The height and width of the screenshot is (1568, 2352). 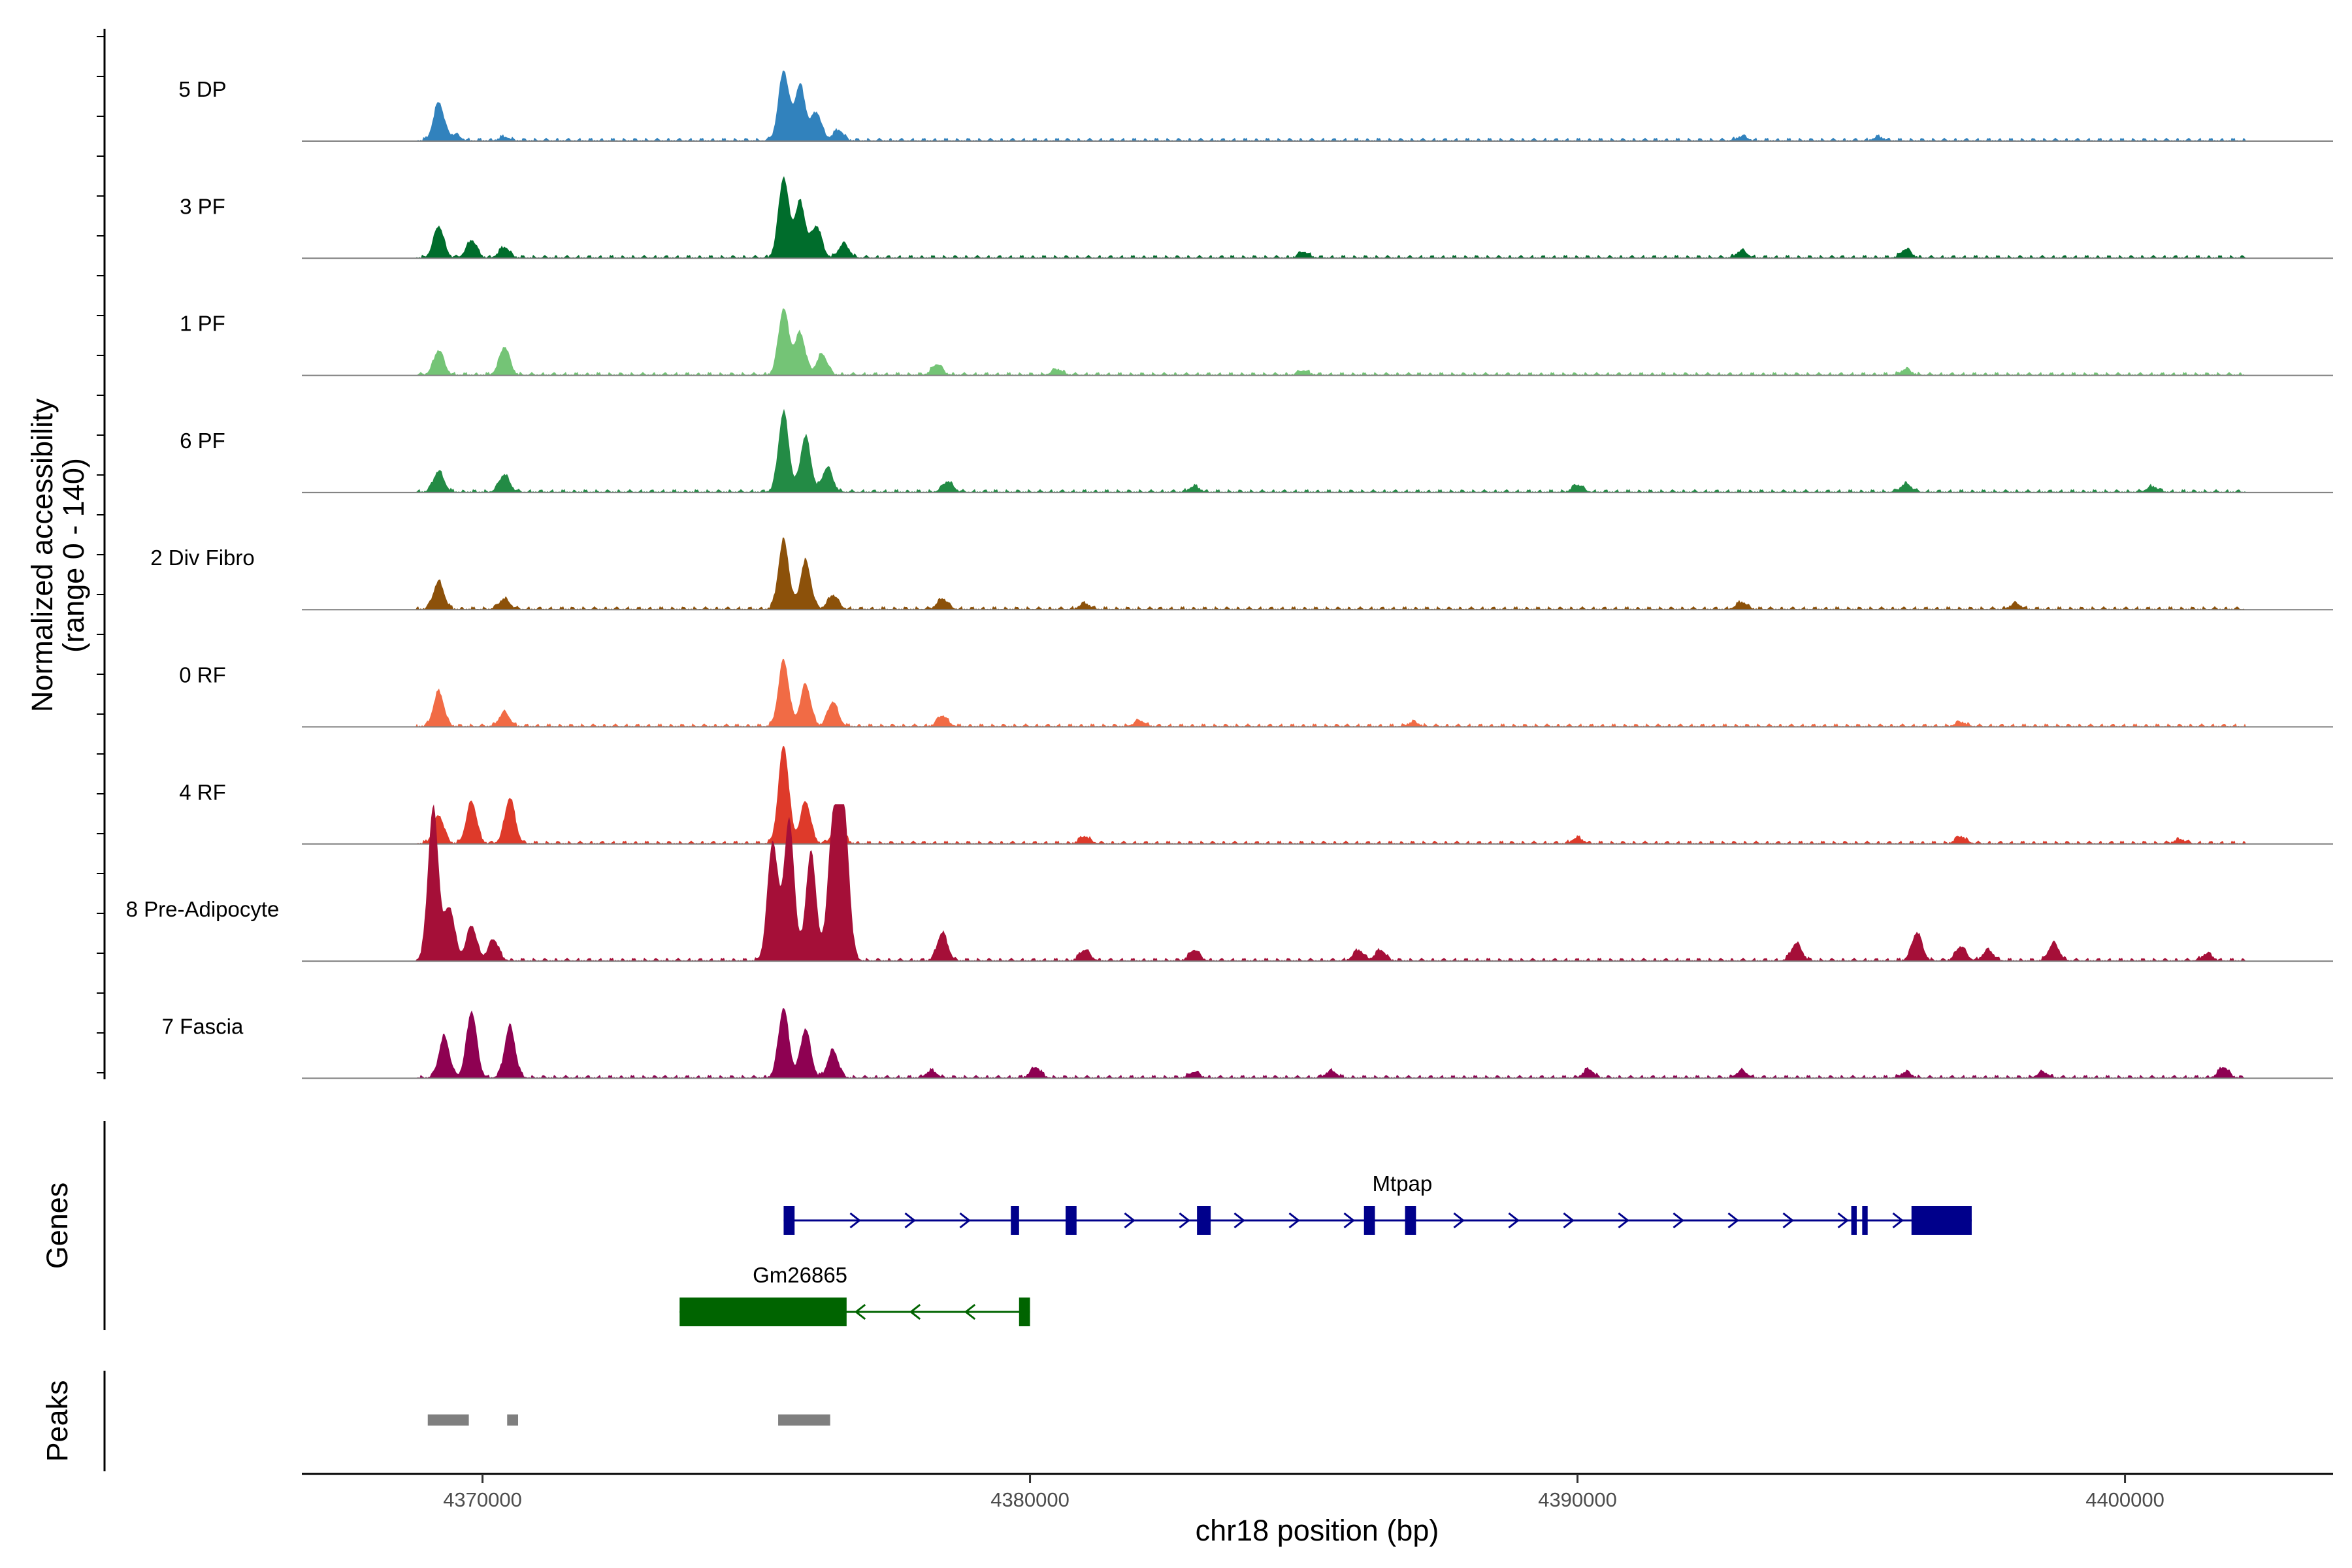 I want to click on coverage-y-axis-ticks, so click(x=101, y=554).